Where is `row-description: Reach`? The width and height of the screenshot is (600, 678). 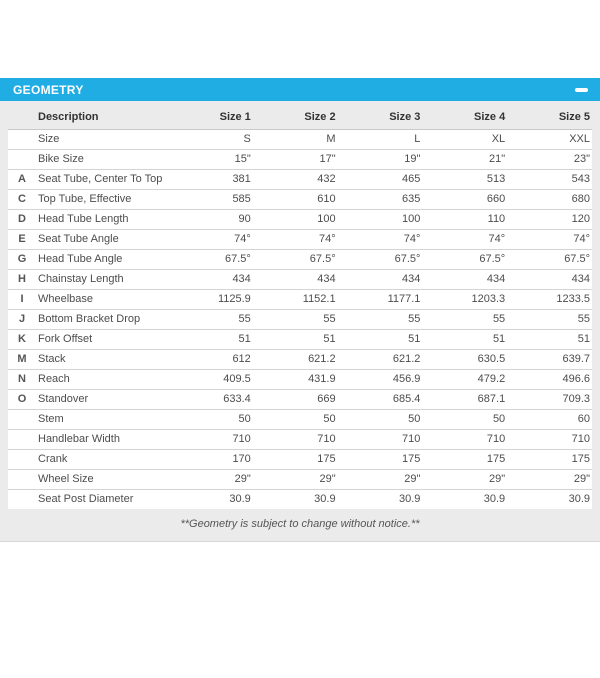
row-description: Reach is located at coordinates (102, 379).